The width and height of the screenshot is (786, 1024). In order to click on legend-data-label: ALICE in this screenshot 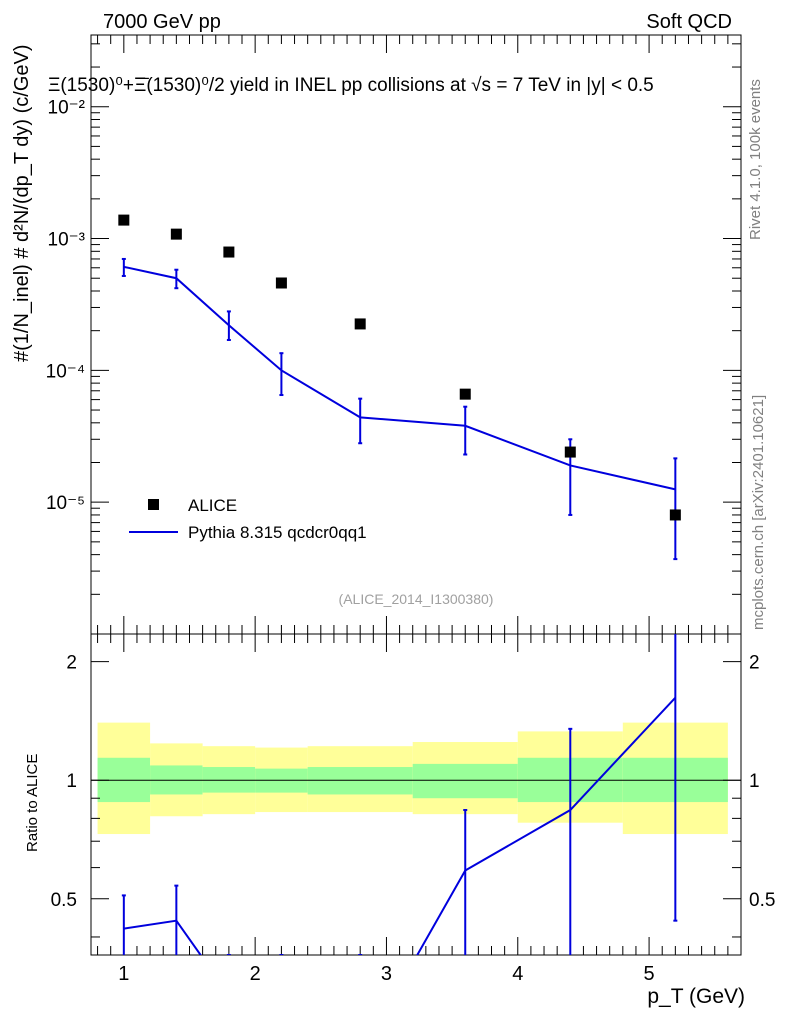, I will do `click(212, 505)`.